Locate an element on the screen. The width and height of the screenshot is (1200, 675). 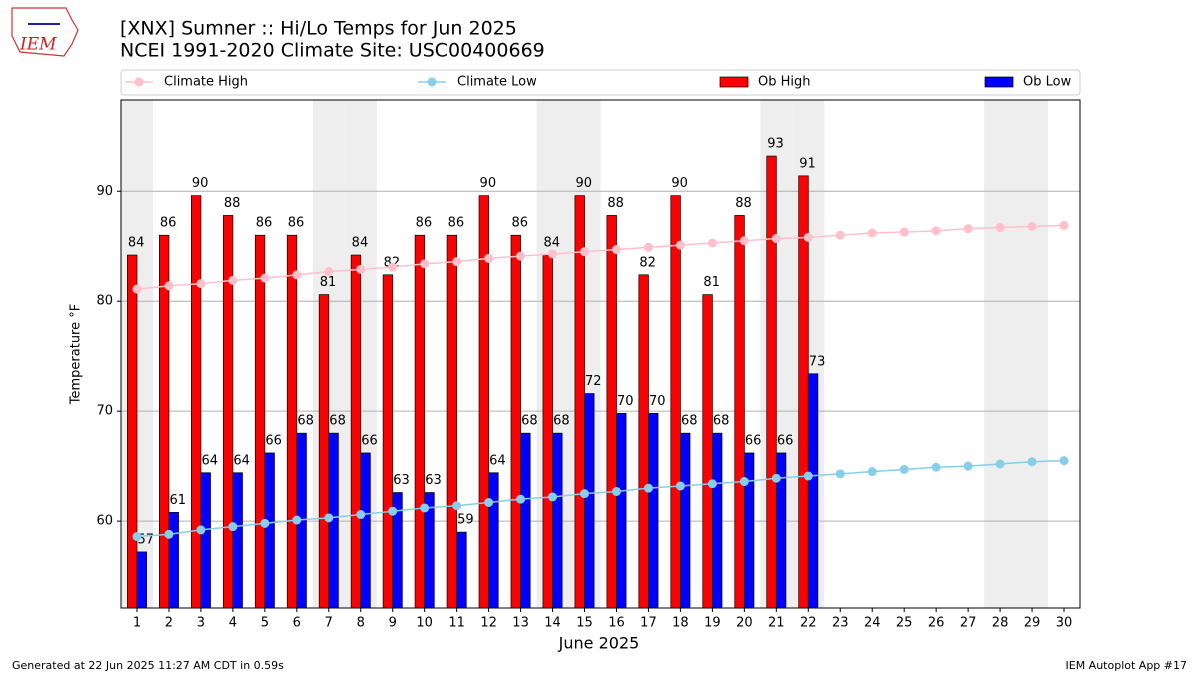
legend-label: Climate High is located at coordinates (206, 82).